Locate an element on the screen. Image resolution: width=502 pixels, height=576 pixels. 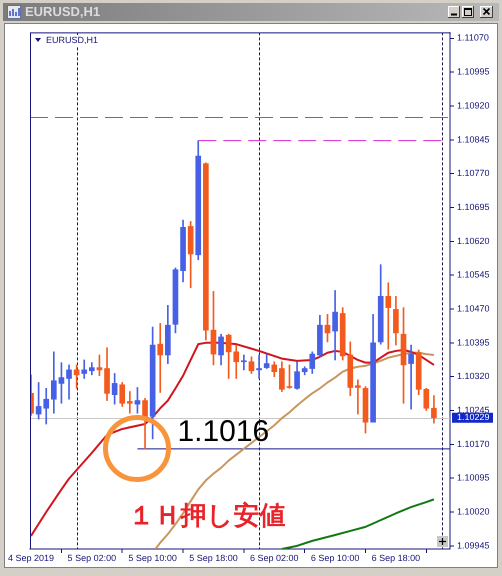
y-tick-label: 1.10695 is located at coordinates (473, 207).